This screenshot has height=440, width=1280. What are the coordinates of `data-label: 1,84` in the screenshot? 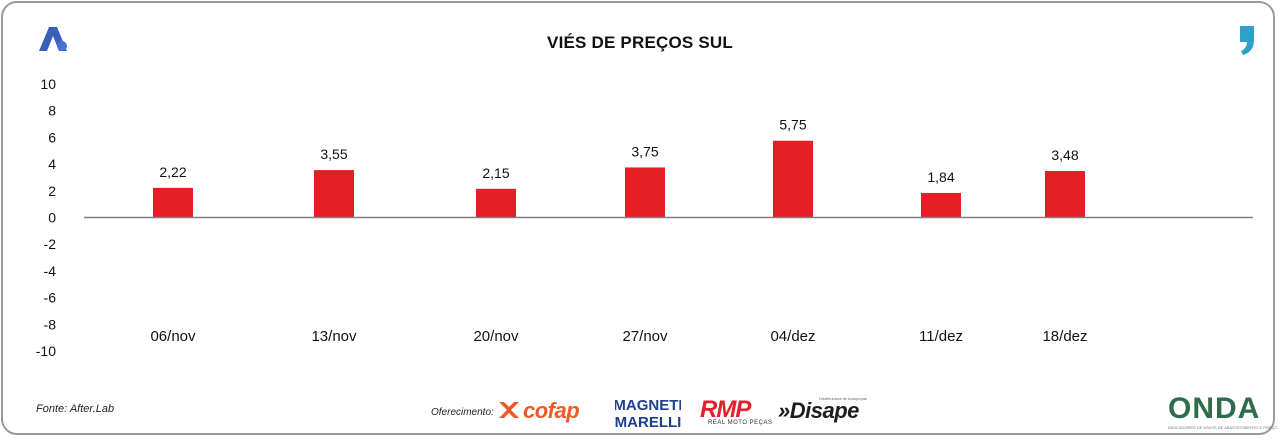 It's located at (940, 177).